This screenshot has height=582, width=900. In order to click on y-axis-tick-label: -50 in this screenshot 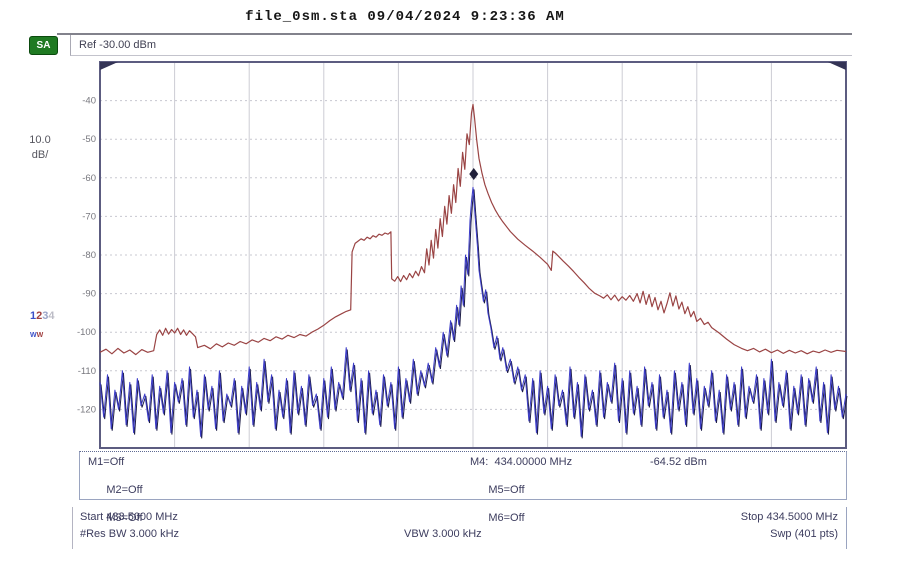, I will do `click(89, 139)`.